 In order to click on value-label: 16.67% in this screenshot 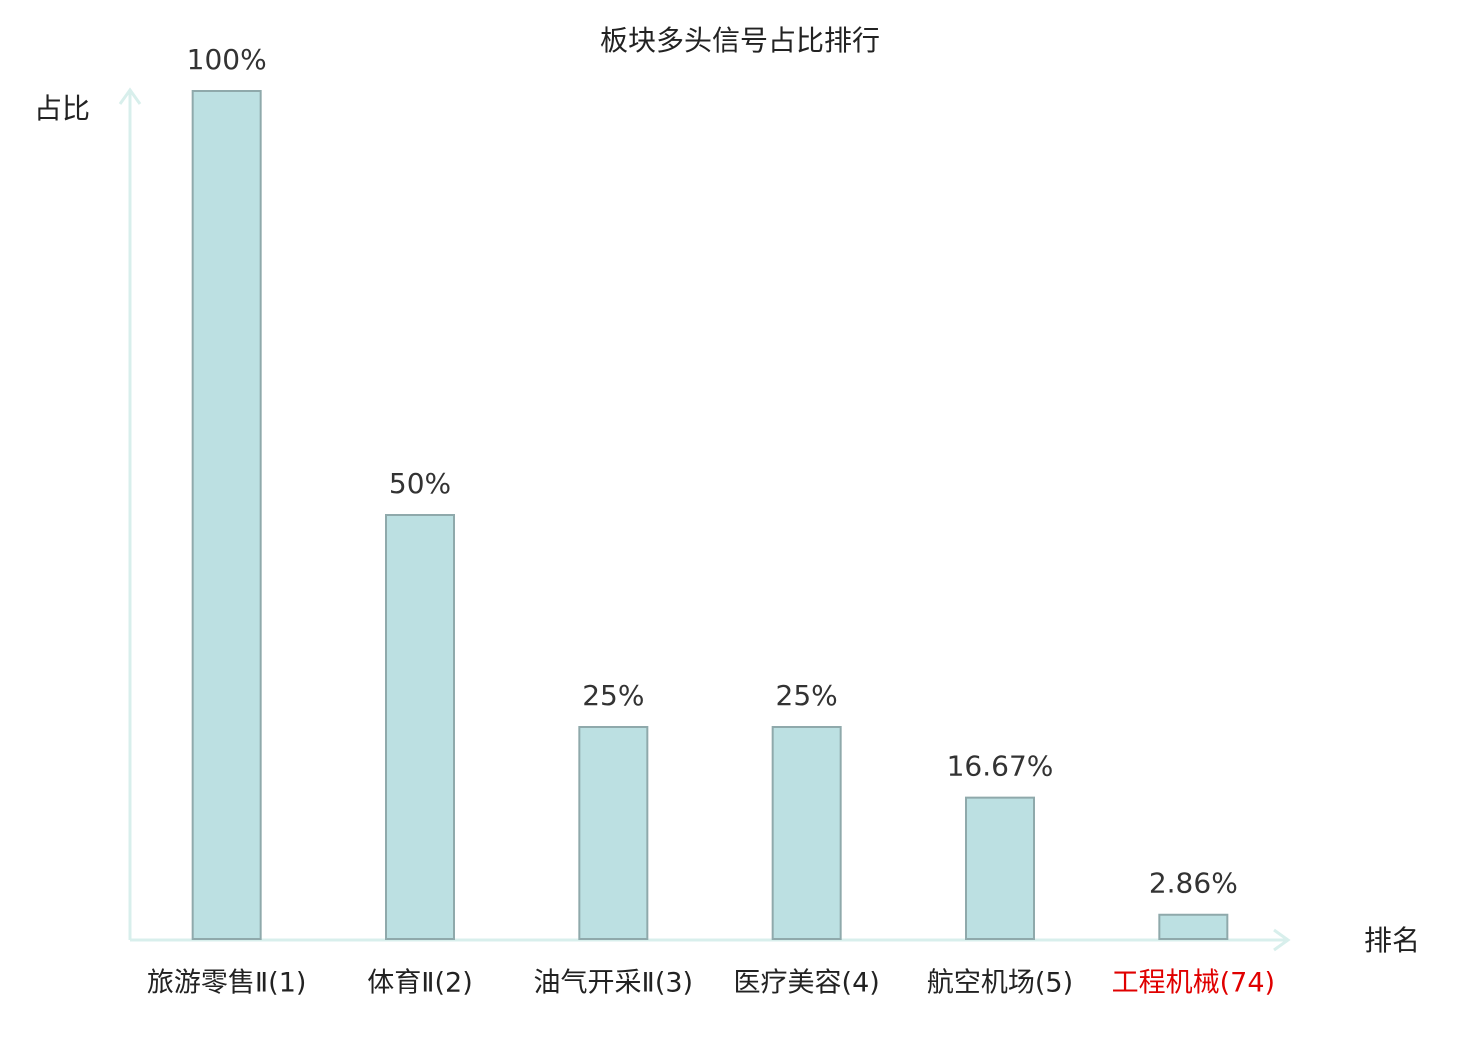, I will do `click(1000, 766)`.